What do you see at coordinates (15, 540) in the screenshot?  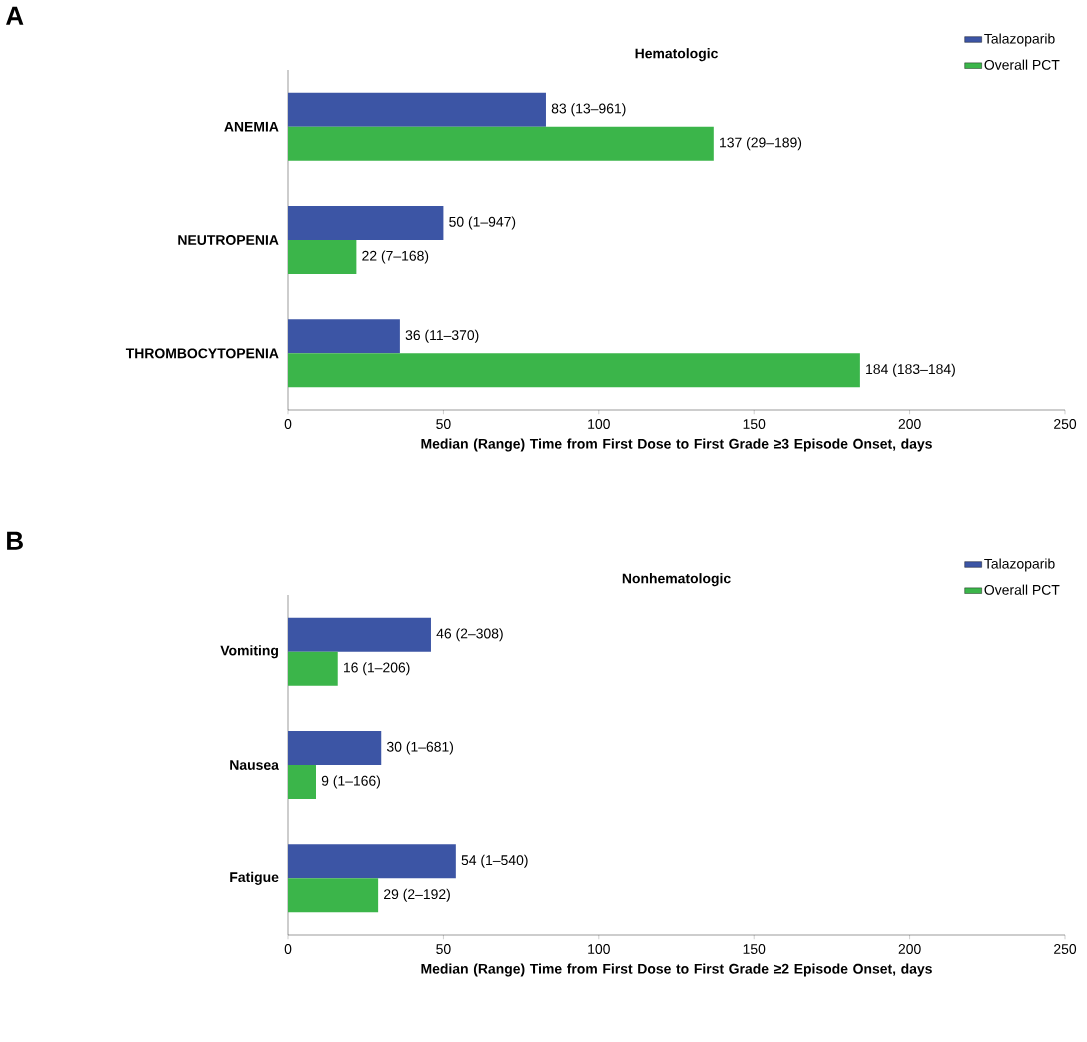 I see `text: B` at bounding box center [15, 540].